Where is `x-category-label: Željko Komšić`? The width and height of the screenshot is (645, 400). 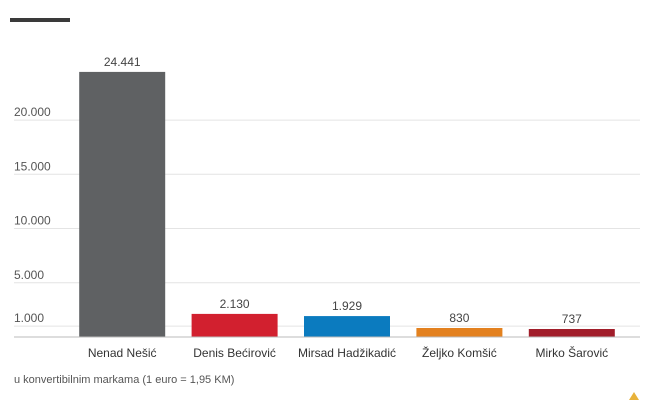
x-category-label: Željko Komšić is located at coordinates (459, 352).